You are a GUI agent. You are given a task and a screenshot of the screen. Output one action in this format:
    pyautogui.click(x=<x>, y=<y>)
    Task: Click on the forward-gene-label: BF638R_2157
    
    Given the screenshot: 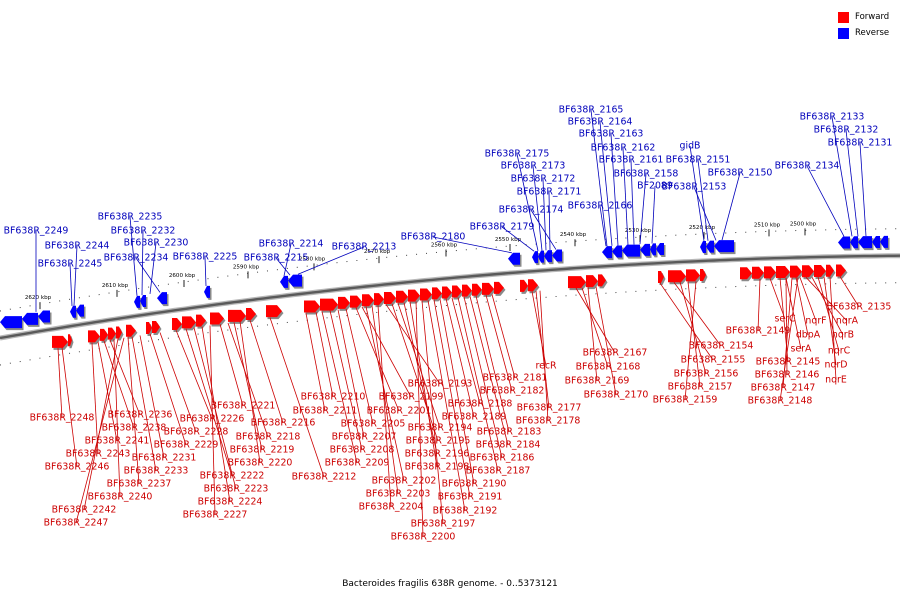 What is the action you would take?
    pyautogui.click(x=700, y=387)
    